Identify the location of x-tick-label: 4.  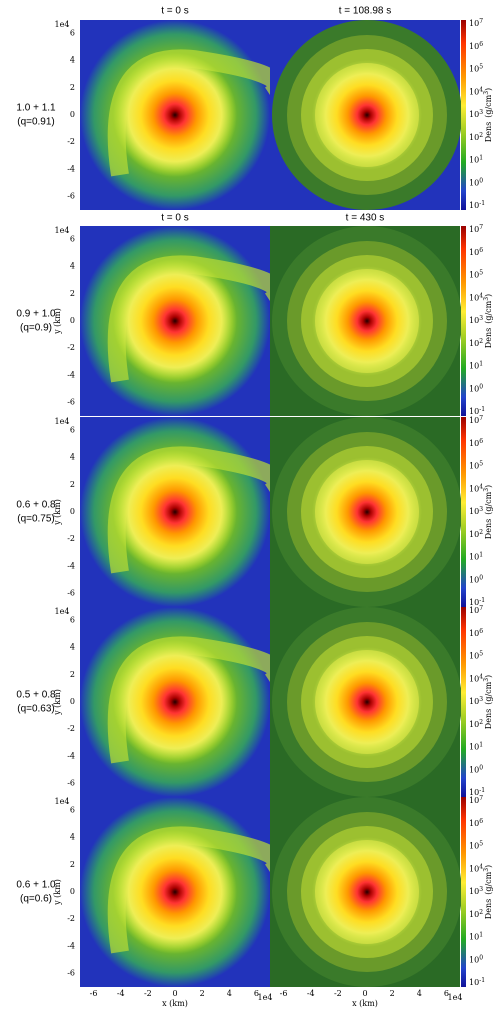
(419, 993).